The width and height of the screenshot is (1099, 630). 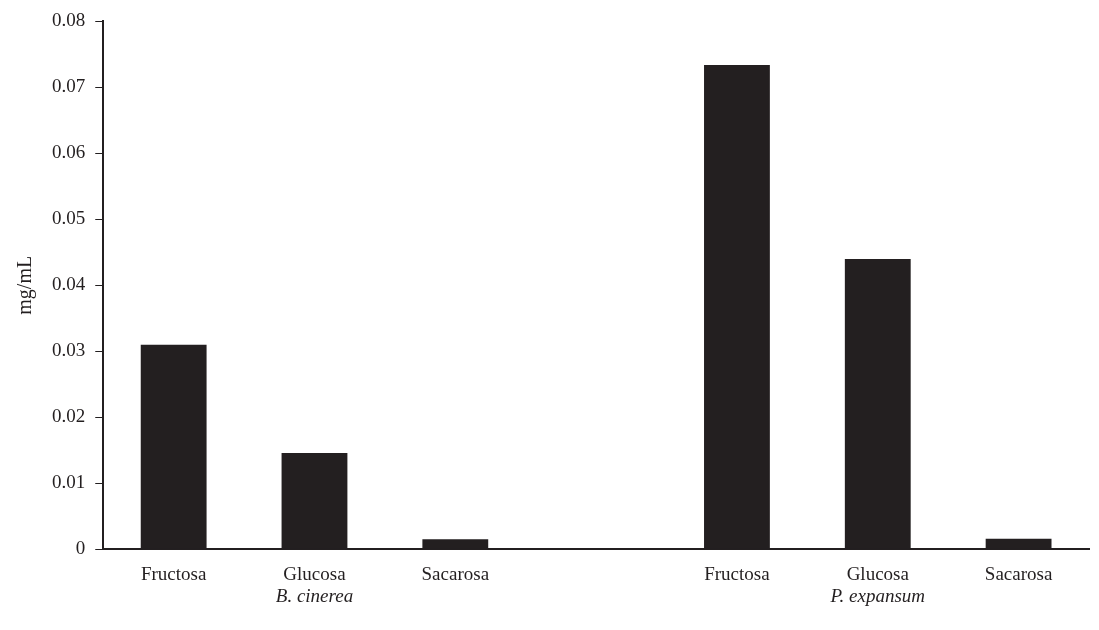 What do you see at coordinates (69, 20) in the screenshot?
I see `y-tick-label: 0.08` at bounding box center [69, 20].